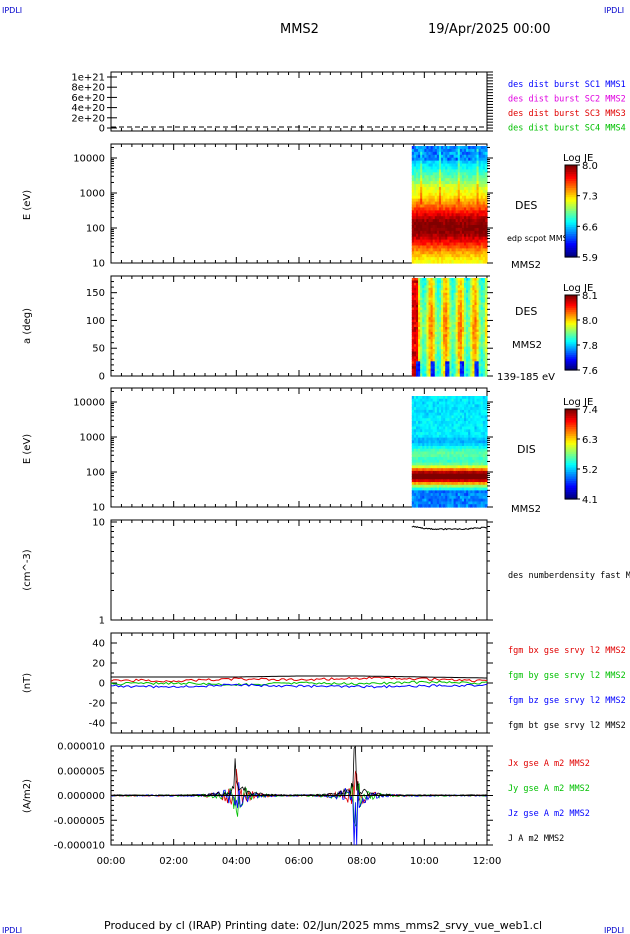 This screenshot has height=934, width=630. Describe the element at coordinates (526, 377) in the screenshot. I see `des-pitch-energy-range: 139-185 eV` at that location.